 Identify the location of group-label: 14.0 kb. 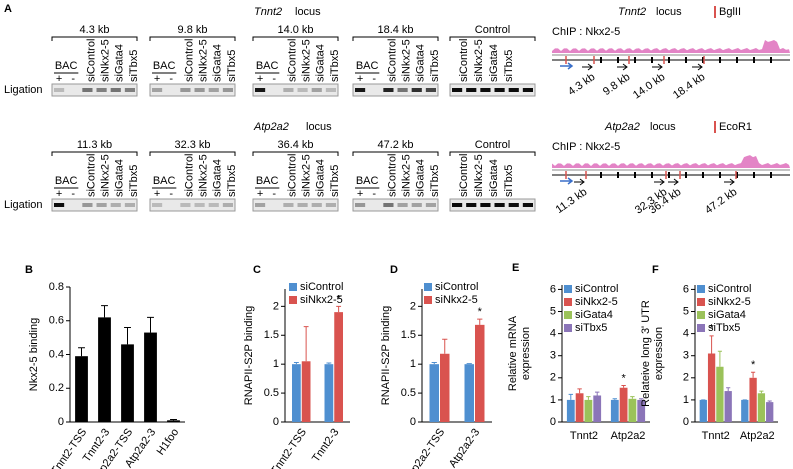
(295, 30).